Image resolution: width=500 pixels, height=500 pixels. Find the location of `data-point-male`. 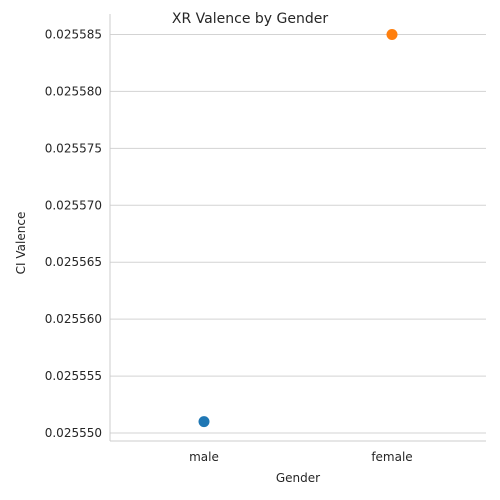

data-point-male is located at coordinates (204, 422).